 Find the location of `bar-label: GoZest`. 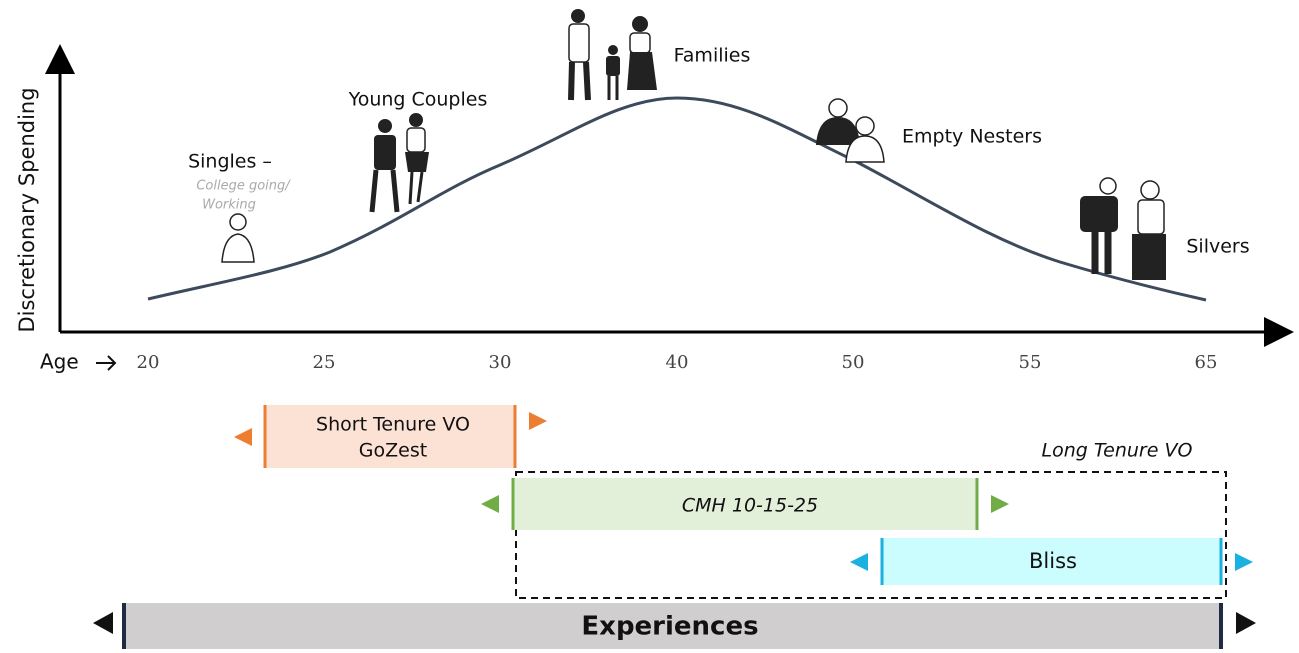

bar-label: GoZest is located at coordinates (393, 451).